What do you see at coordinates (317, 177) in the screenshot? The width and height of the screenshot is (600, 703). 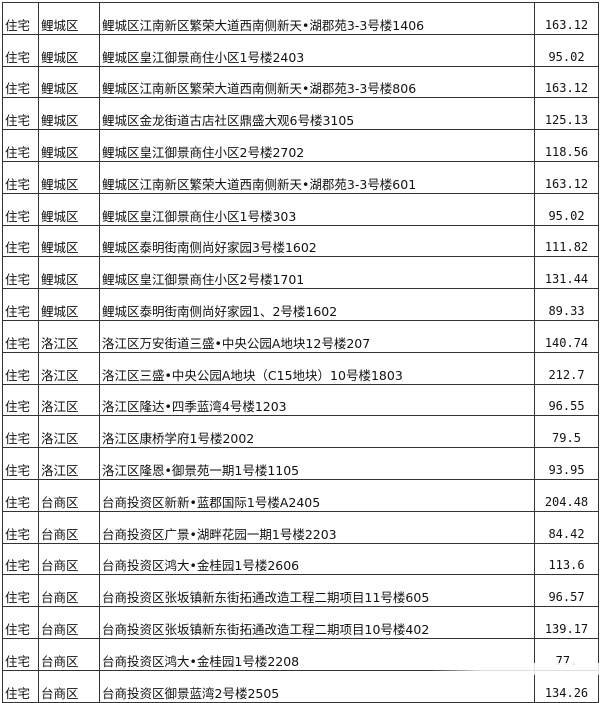 I see `address-cell: 鲤城区江南新区繁荣大道西南侧新天•湖郡苑3-3号楼601` at bounding box center [317, 177].